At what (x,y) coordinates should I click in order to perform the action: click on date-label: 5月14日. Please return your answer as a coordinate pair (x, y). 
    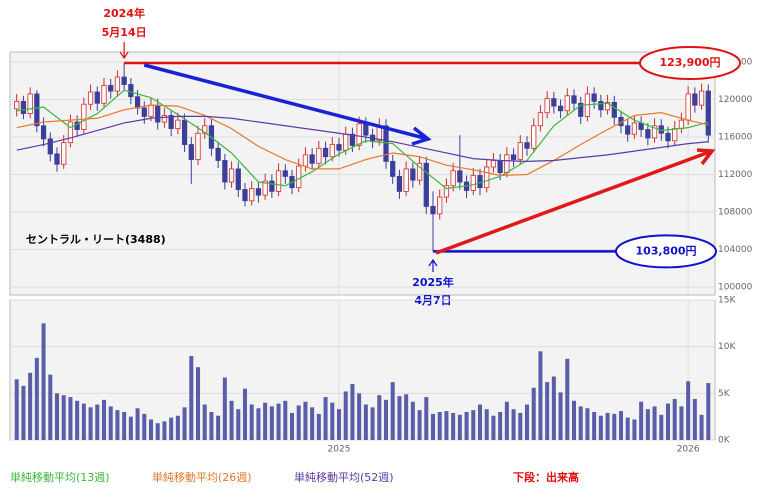
    Looking at the image, I should click on (124, 32).